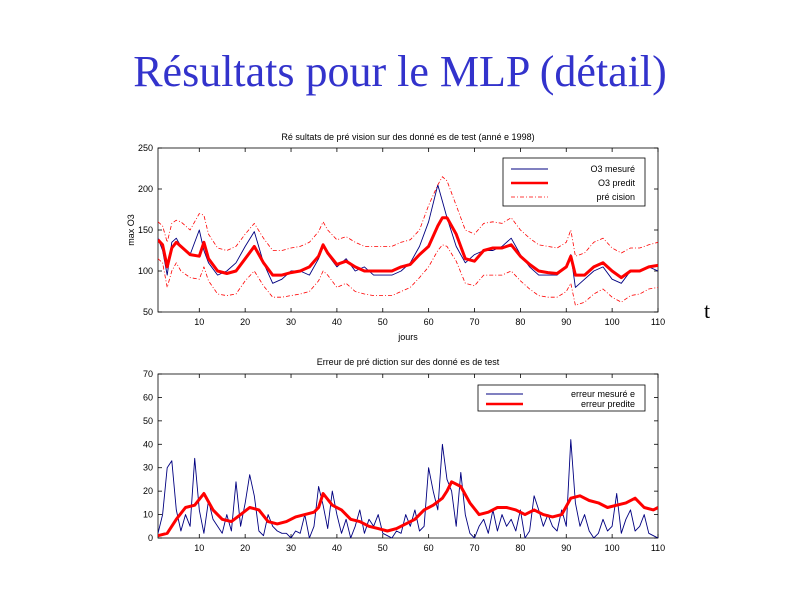 This screenshot has height=600, width=800. What do you see at coordinates (148, 397) in the screenshot?
I see `y-tick-label: 60` at bounding box center [148, 397].